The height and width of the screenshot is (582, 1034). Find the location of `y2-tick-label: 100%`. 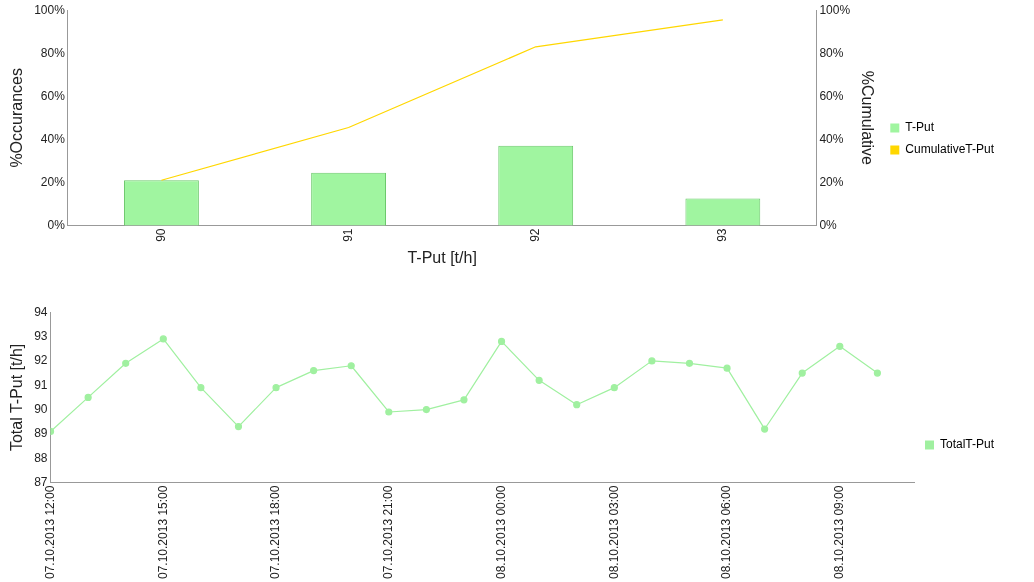

y2-tick-label: 100% is located at coordinates (835, 9).